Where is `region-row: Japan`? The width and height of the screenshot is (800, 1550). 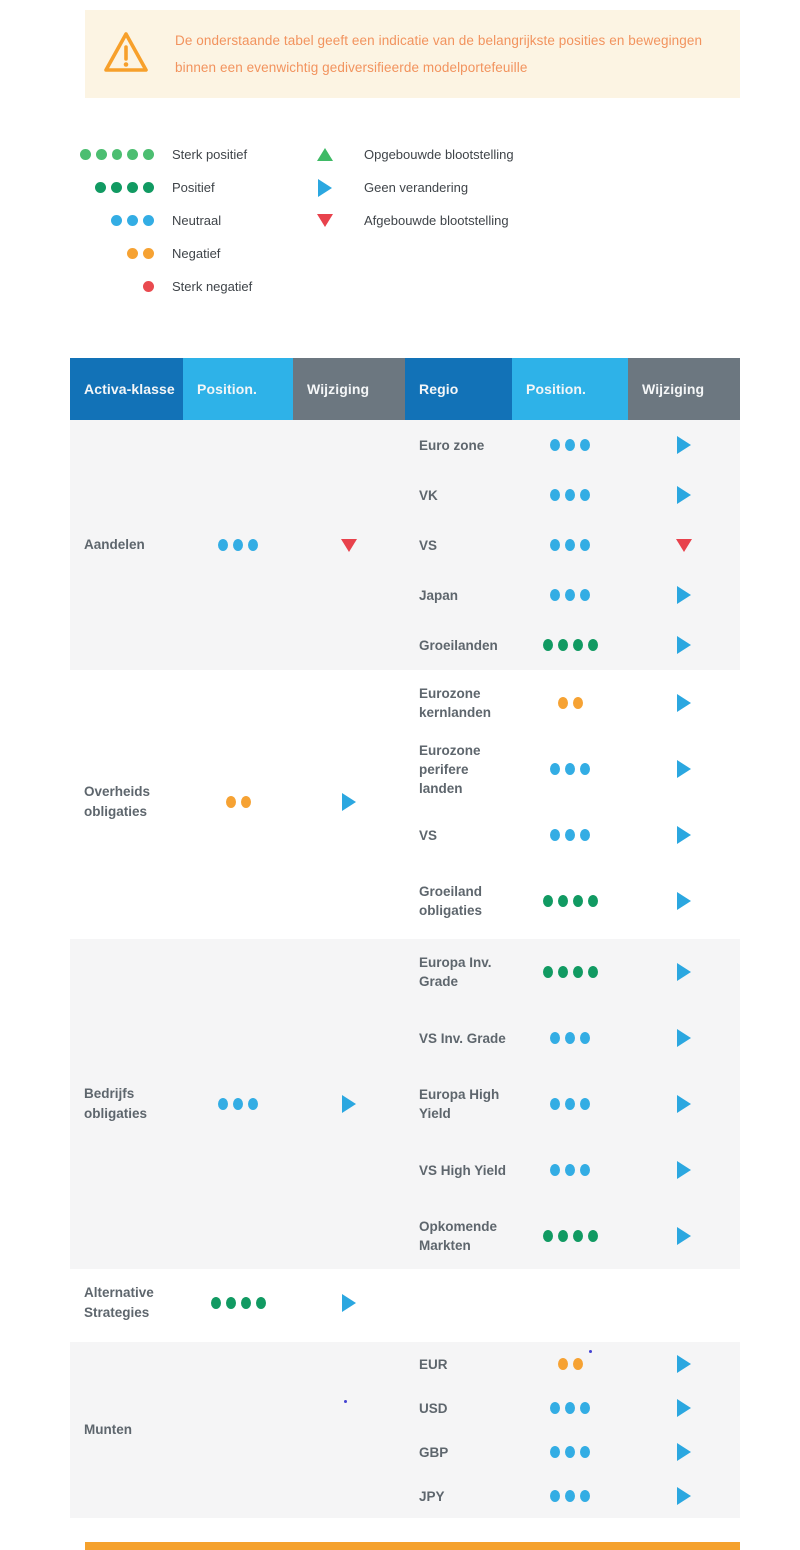
region-row: Japan is located at coordinates (572, 595).